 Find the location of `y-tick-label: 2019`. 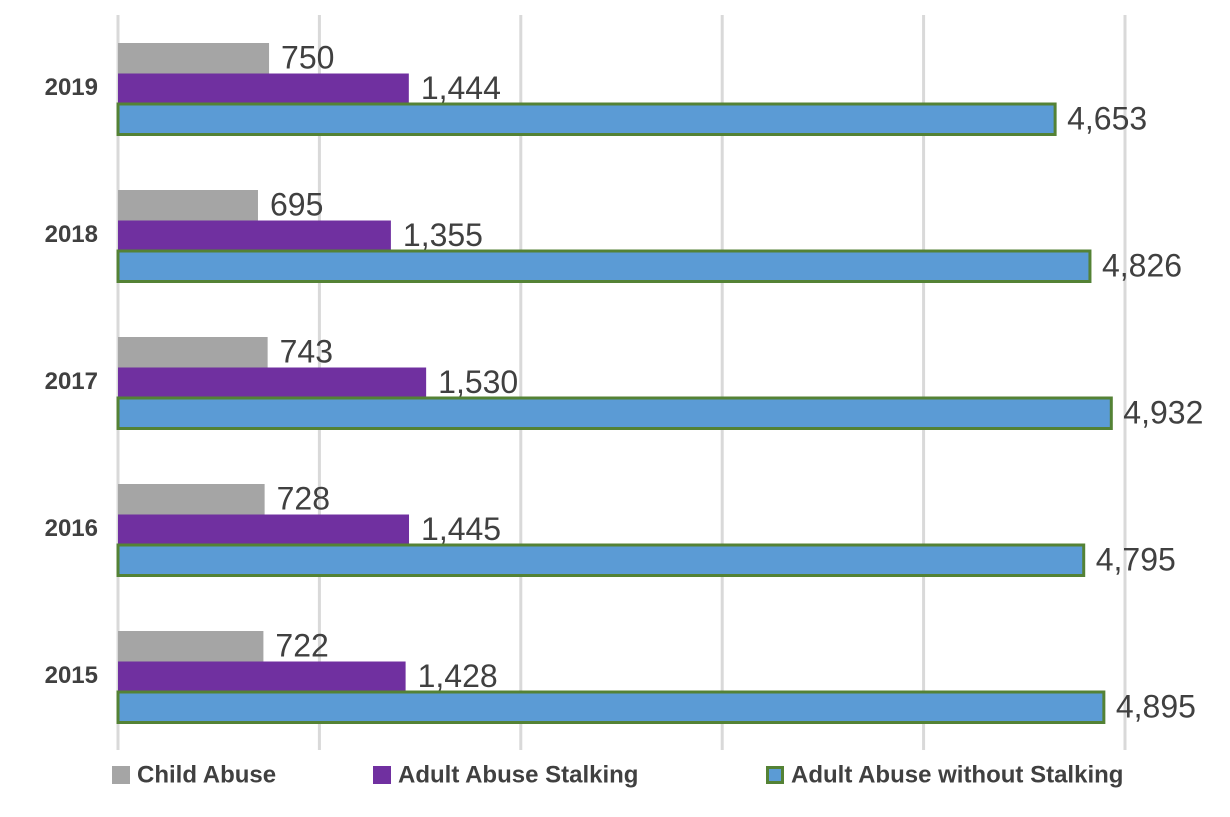

y-tick-label: 2019 is located at coordinates (71, 87).